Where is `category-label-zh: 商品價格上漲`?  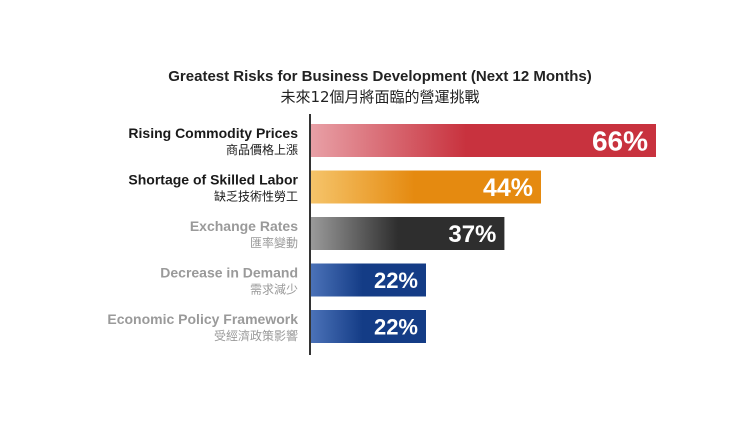
category-label-zh: 商品價格上漲 is located at coordinates (262, 149).